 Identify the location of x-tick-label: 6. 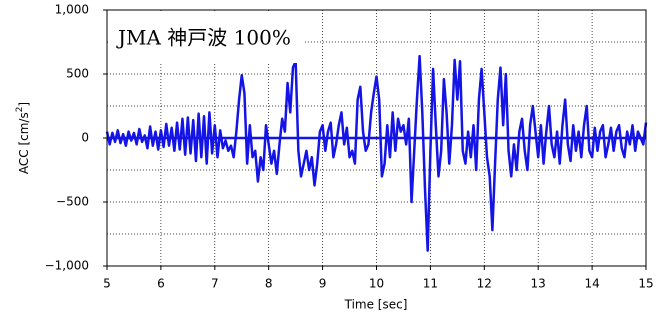
(161, 284).